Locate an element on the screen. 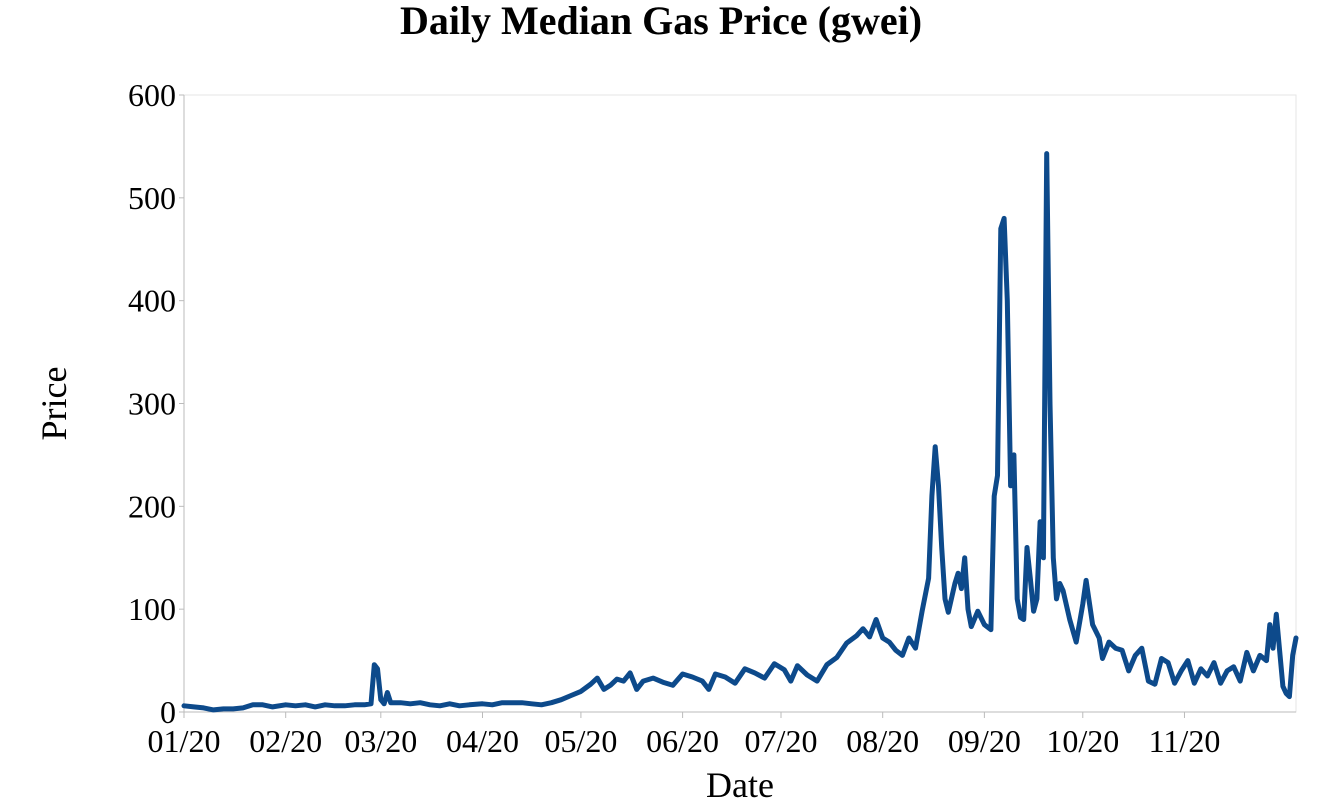 The image size is (1322, 810). x-axis-label: Date is located at coordinates (740, 785).